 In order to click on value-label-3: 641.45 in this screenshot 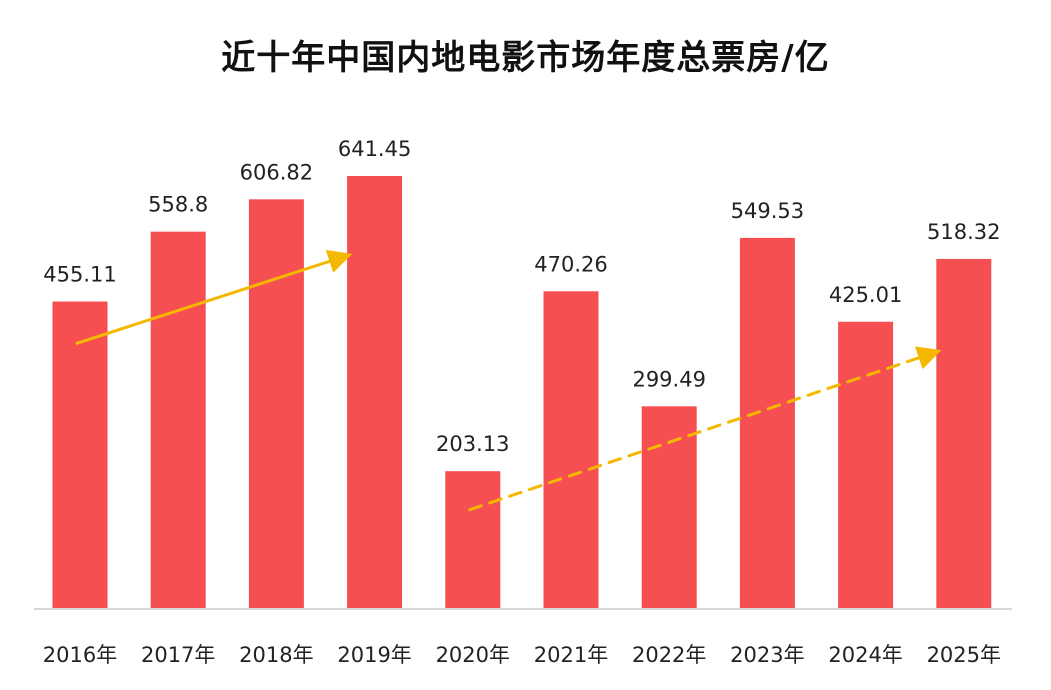, I will do `click(374, 149)`.